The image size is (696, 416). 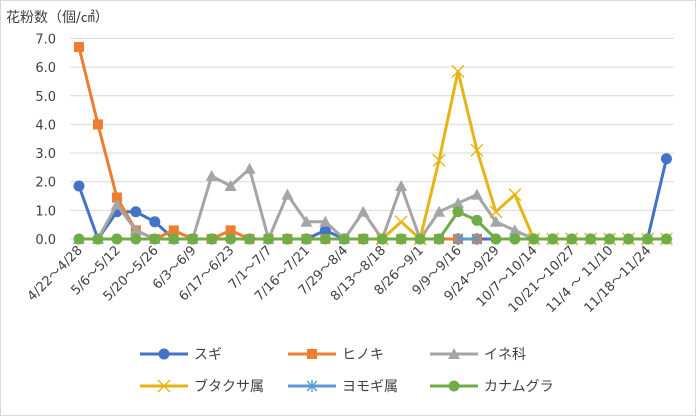 What do you see at coordinates (45, 154) in the screenshot?
I see `y-tick-label: 3.0` at bounding box center [45, 154].